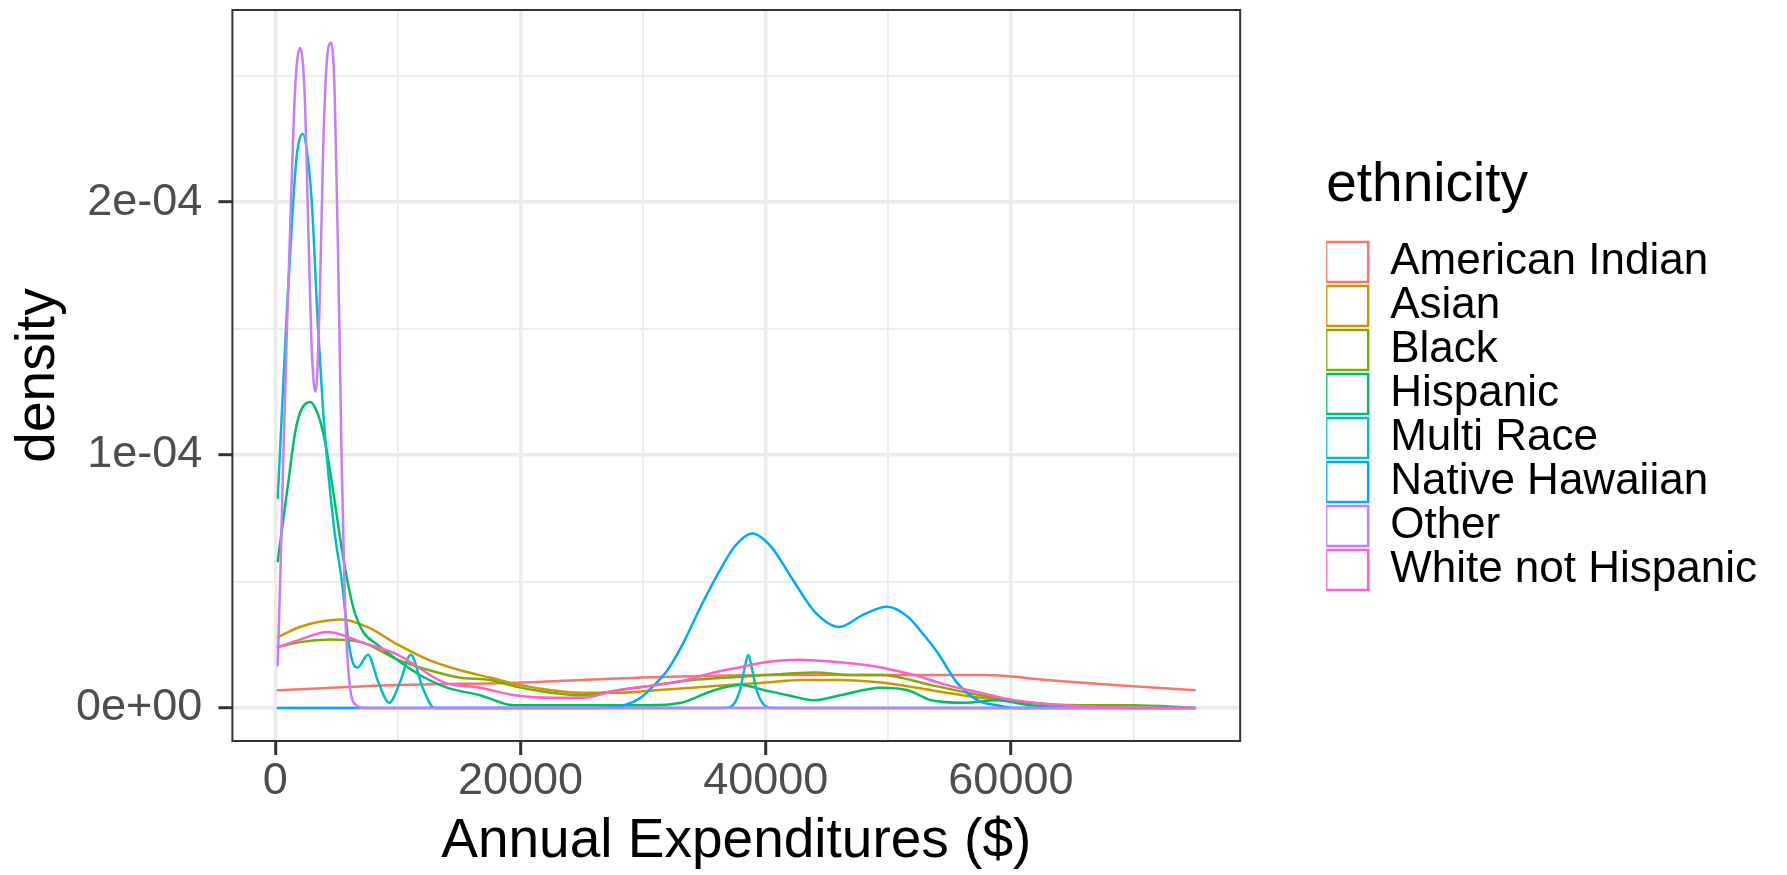  Describe the element at coordinates (1427, 181) in the screenshot. I see `legend-title: ethnicity` at that location.